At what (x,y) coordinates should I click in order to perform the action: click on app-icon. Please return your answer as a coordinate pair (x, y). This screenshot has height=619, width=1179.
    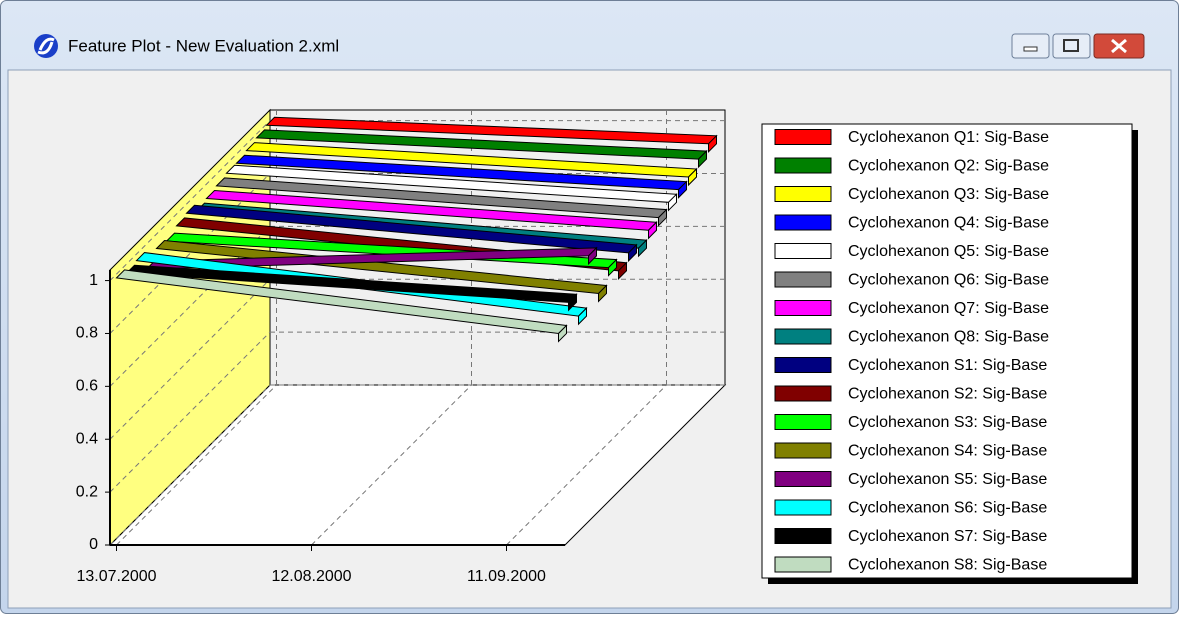
    Looking at the image, I should click on (46, 46).